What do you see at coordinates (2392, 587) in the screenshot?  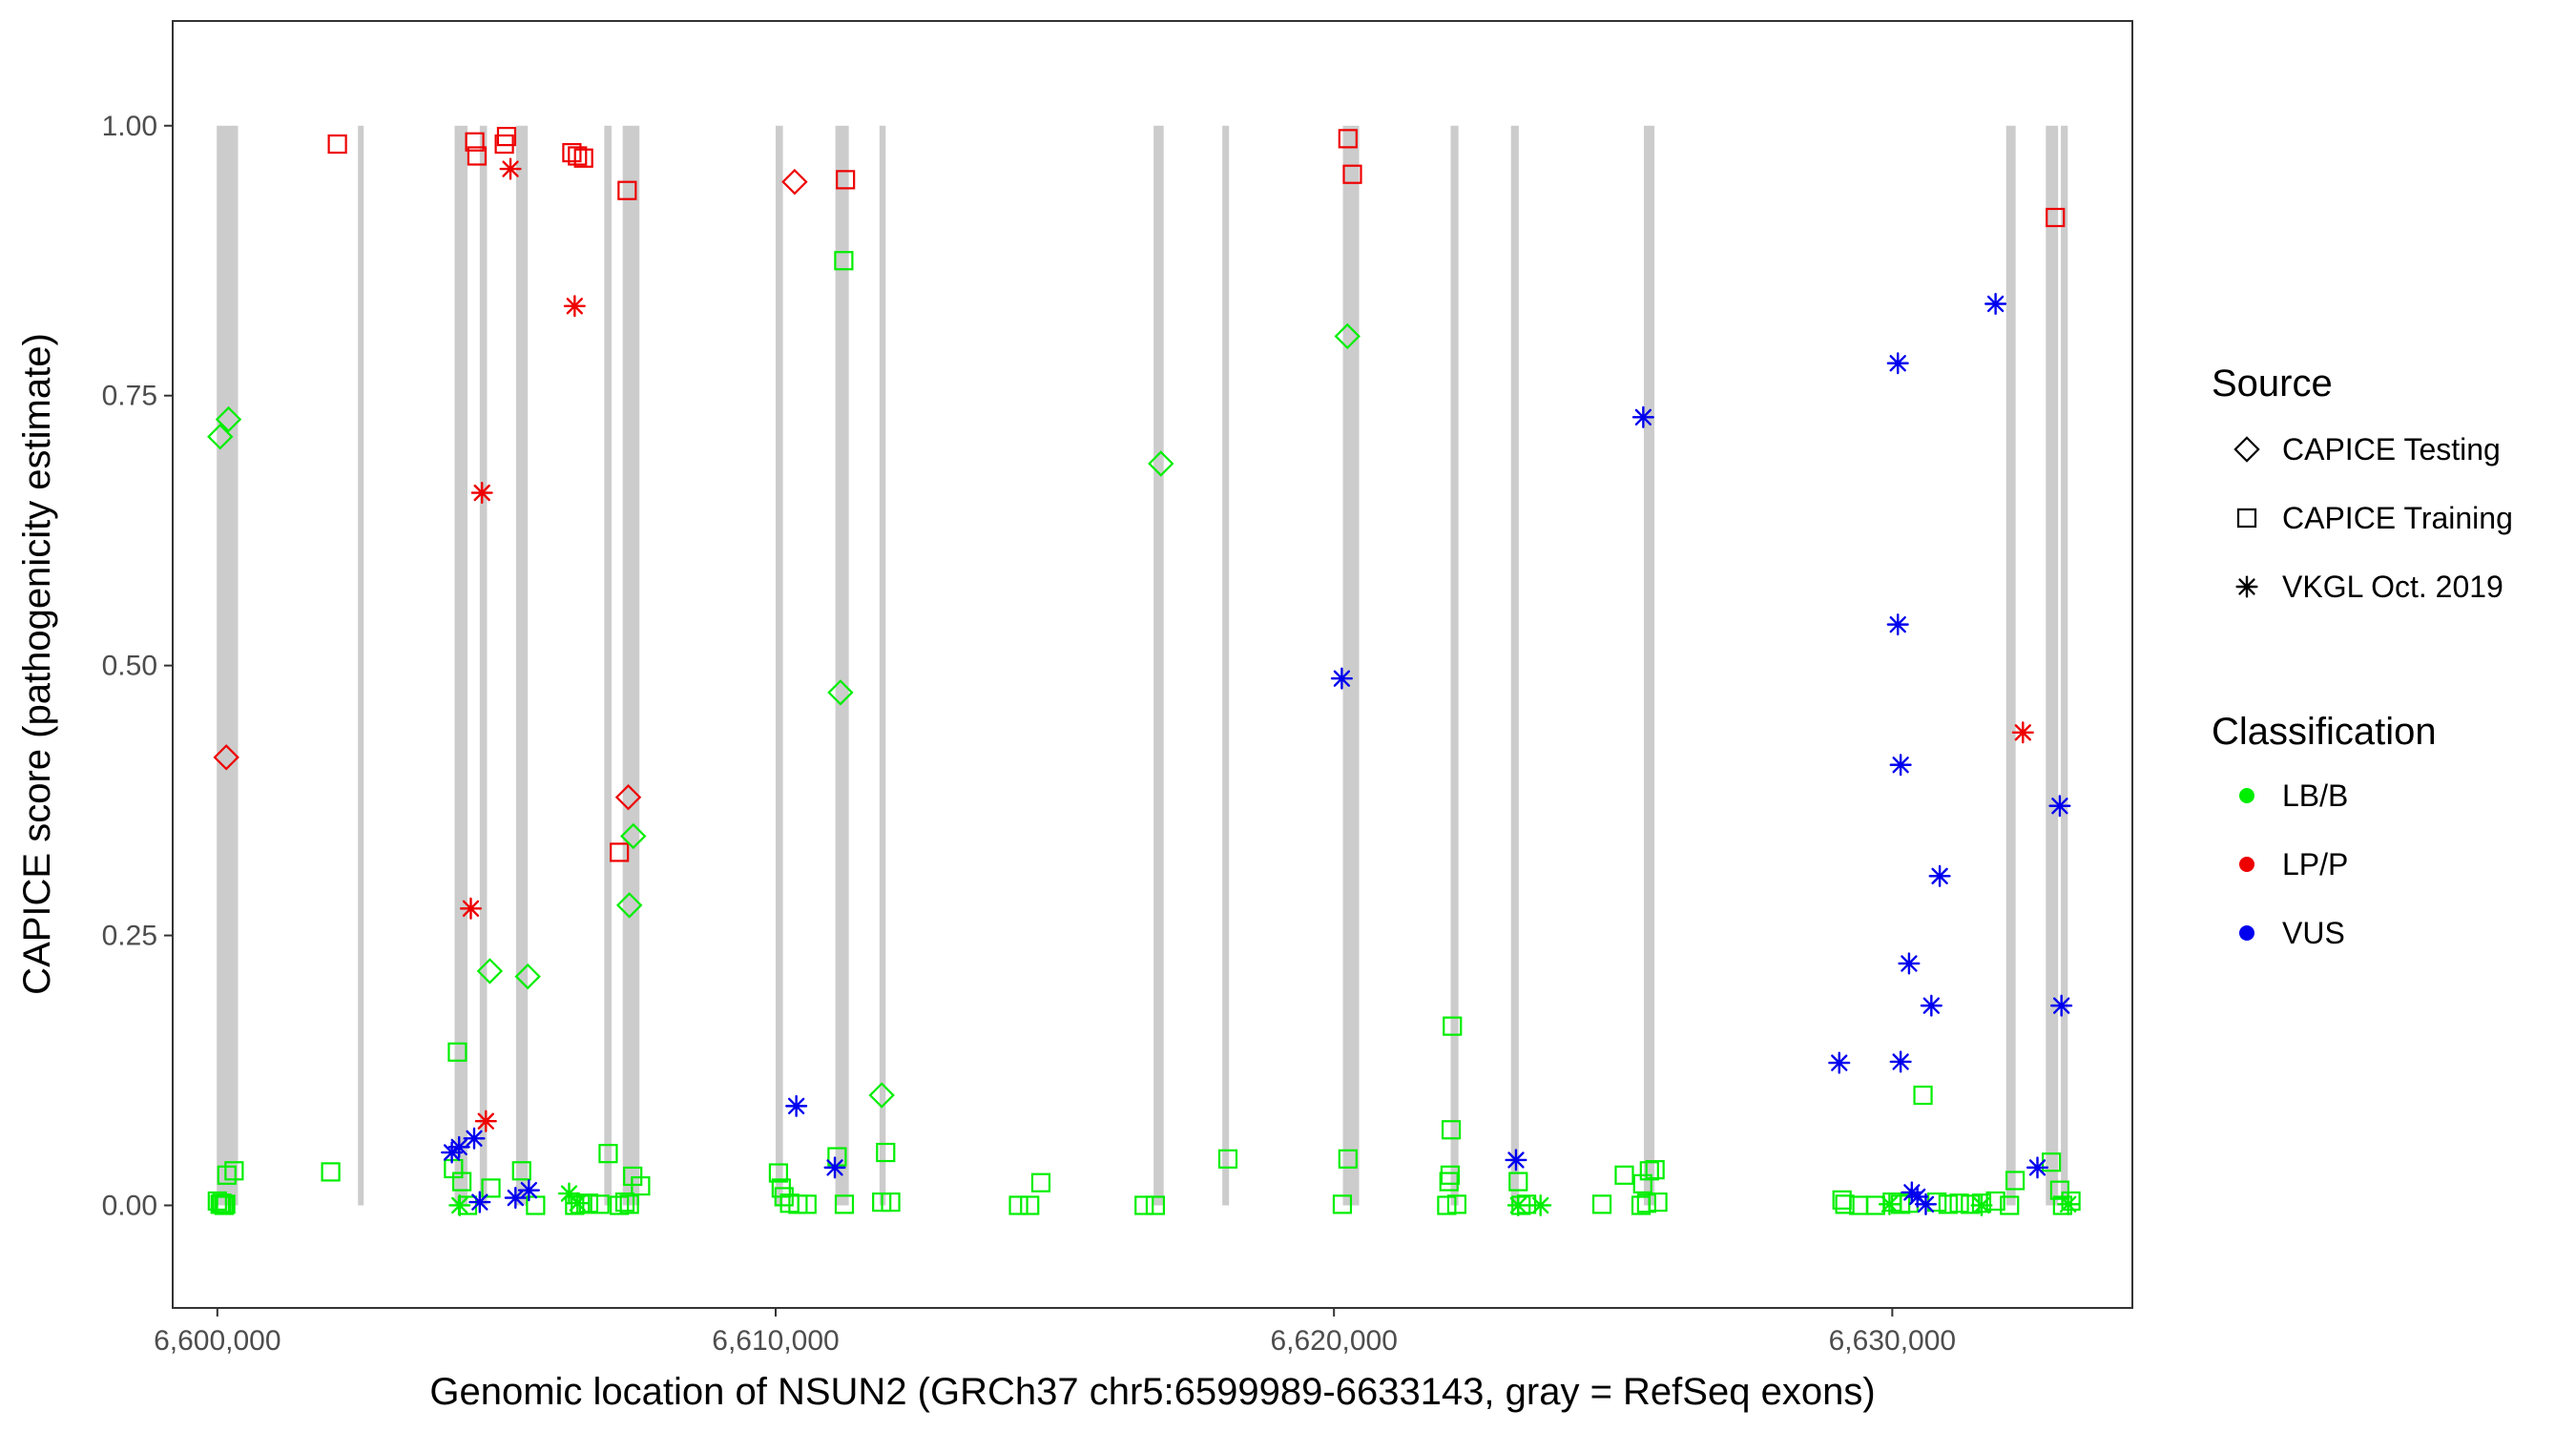 I see `legend-label-source: VKGL Oct. 2019` at bounding box center [2392, 587].